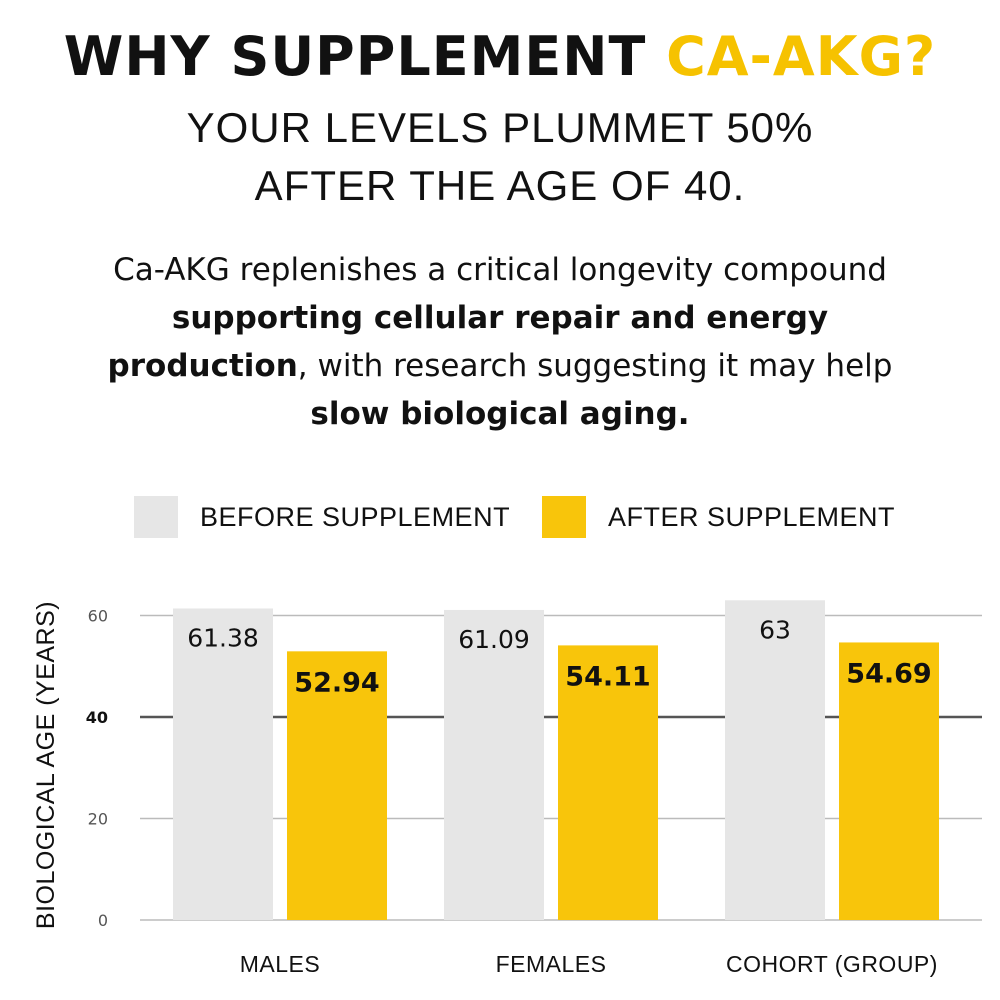 The image size is (1000, 1000). Describe the element at coordinates (98, 616) in the screenshot. I see `y-tick-label-60: 60` at that location.